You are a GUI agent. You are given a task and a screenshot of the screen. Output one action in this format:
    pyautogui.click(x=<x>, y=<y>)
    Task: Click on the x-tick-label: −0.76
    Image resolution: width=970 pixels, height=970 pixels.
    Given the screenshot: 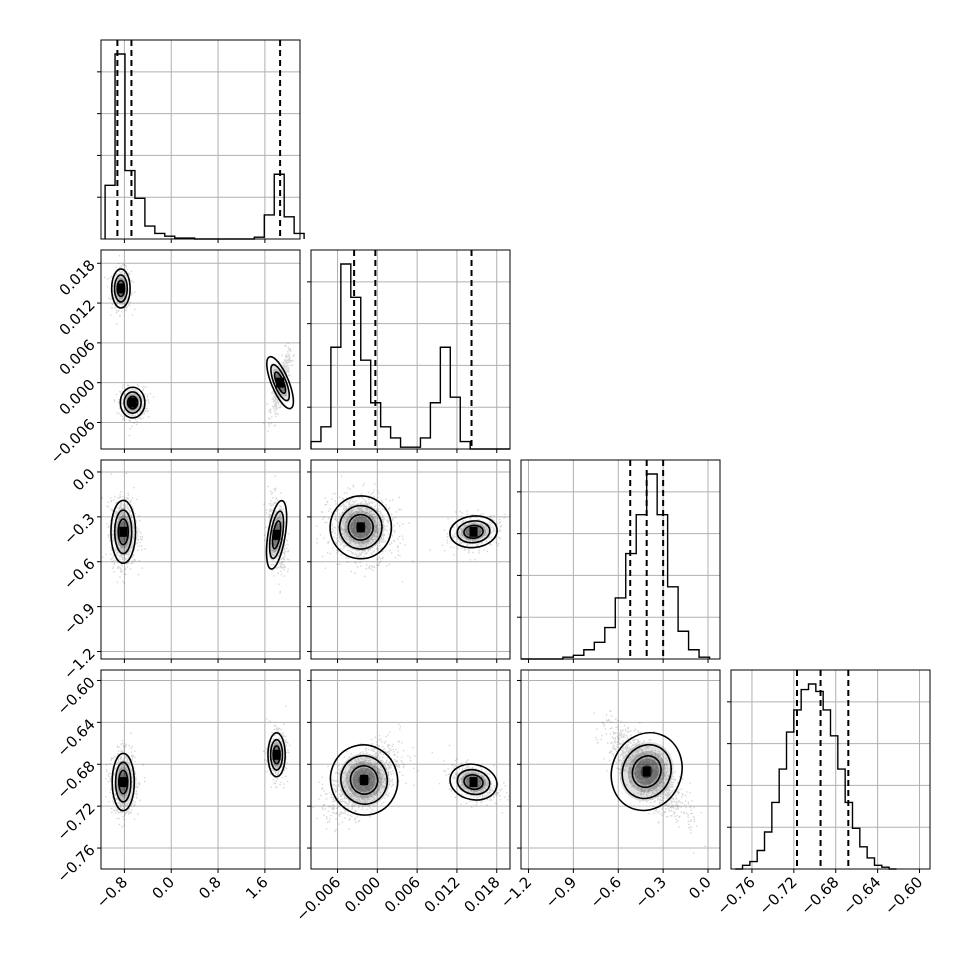 What is the action you would take?
    pyautogui.click(x=736, y=895)
    